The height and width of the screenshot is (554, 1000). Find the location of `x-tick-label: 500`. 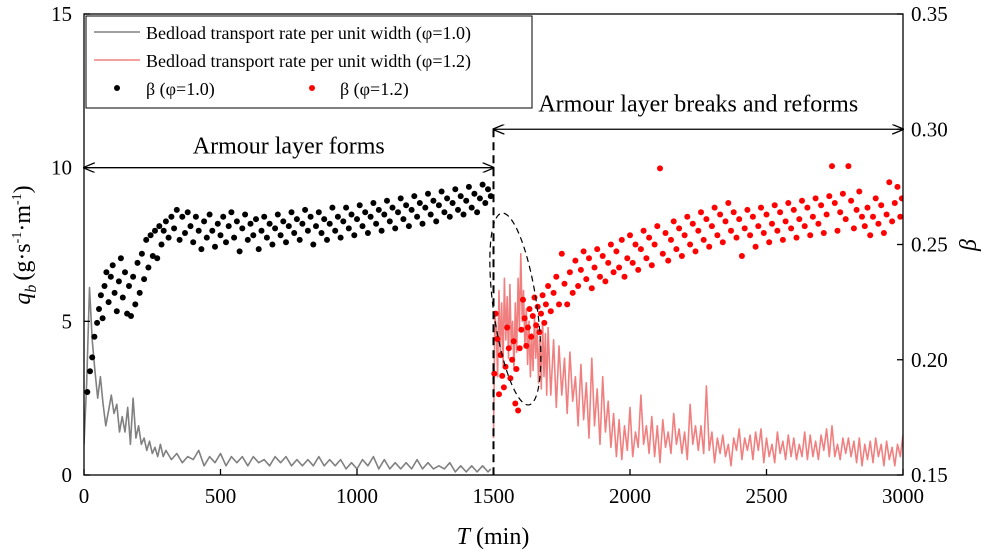

x-tick-label: 500 is located at coordinates (221, 496).